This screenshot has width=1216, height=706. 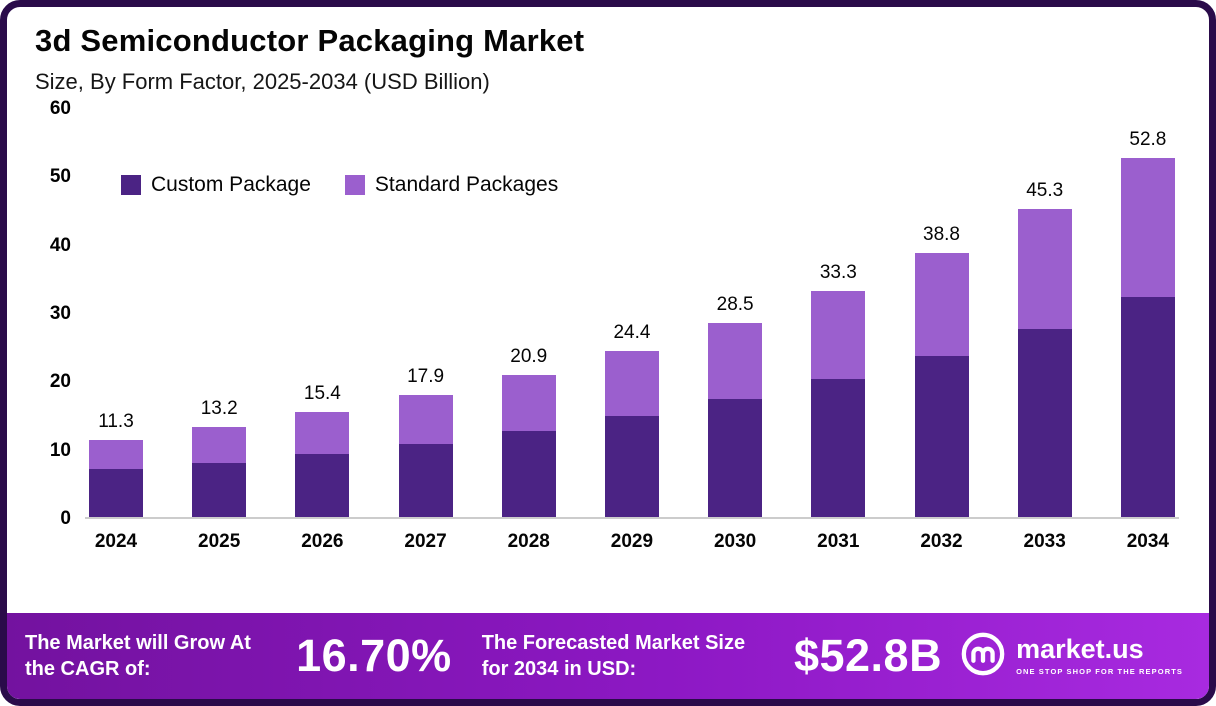 What do you see at coordinates (838, 272) in the screenshot?
I see `bar-total-label: 33.3` at bounding box center [838, 272].